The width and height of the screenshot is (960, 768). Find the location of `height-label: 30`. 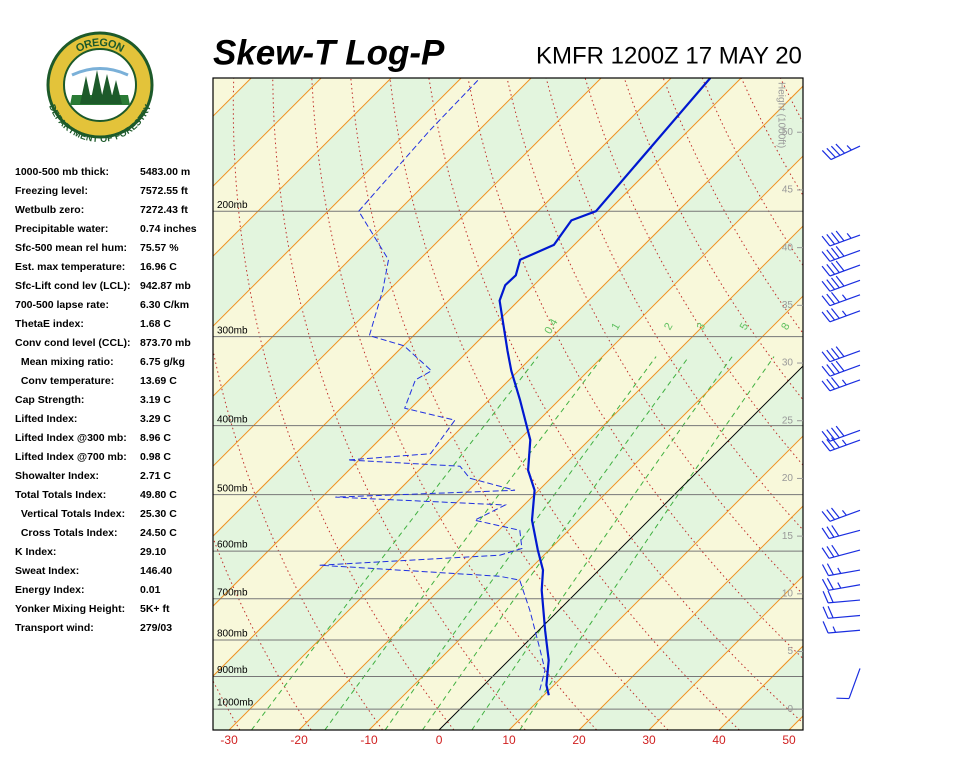

height-label: 30 is located at coordinates (788, 363).